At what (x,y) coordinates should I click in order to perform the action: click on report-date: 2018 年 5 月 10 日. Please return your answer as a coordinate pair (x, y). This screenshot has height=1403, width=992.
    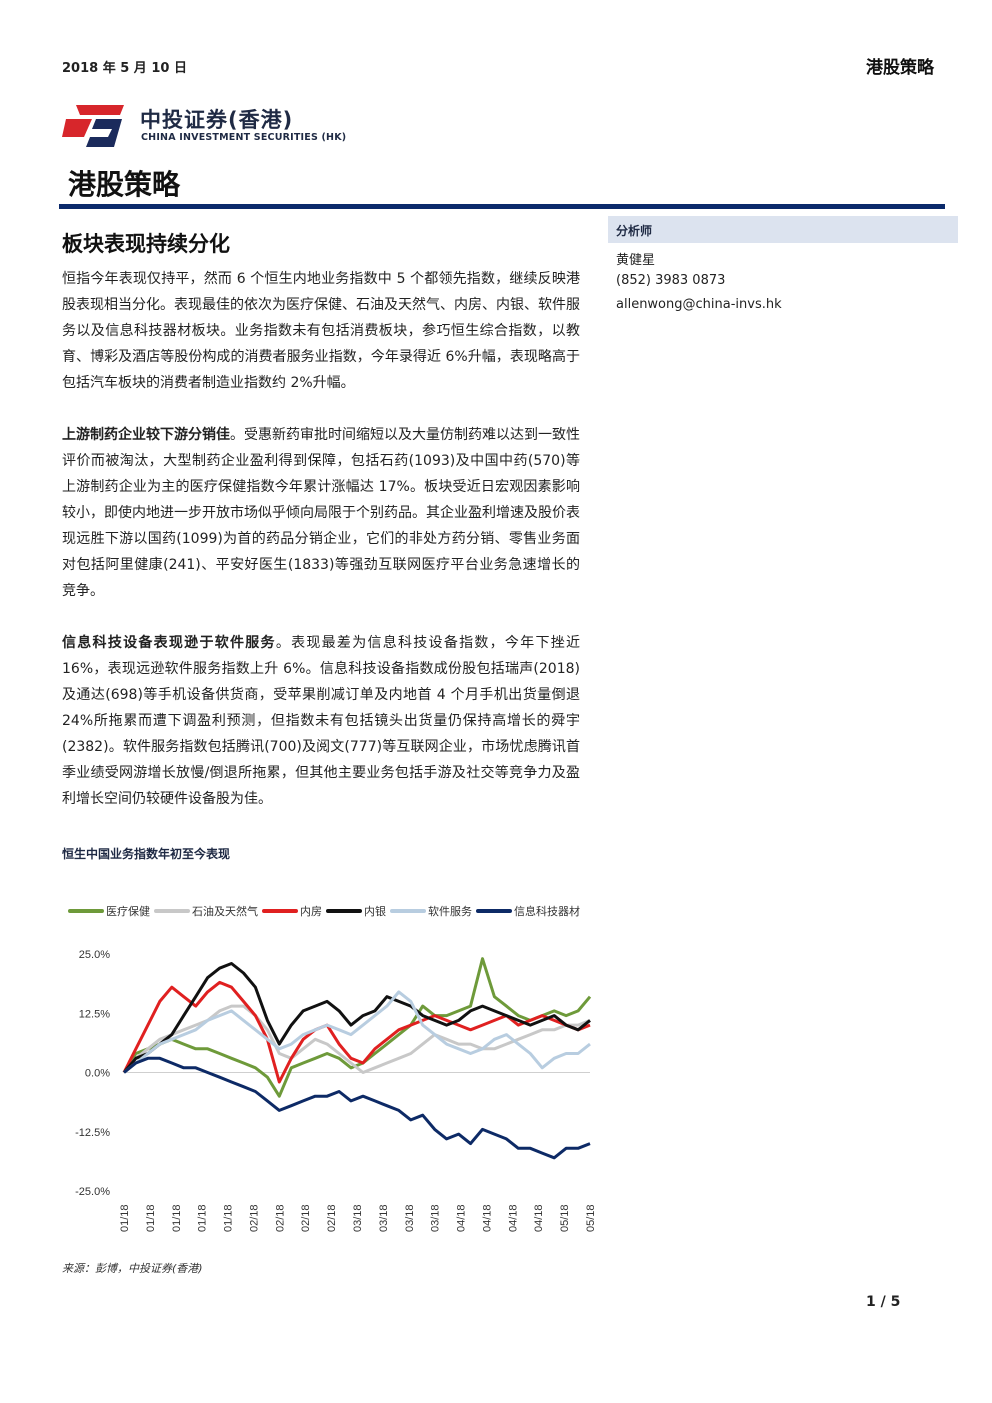
    Looking at the image, I should click on (124, 68).